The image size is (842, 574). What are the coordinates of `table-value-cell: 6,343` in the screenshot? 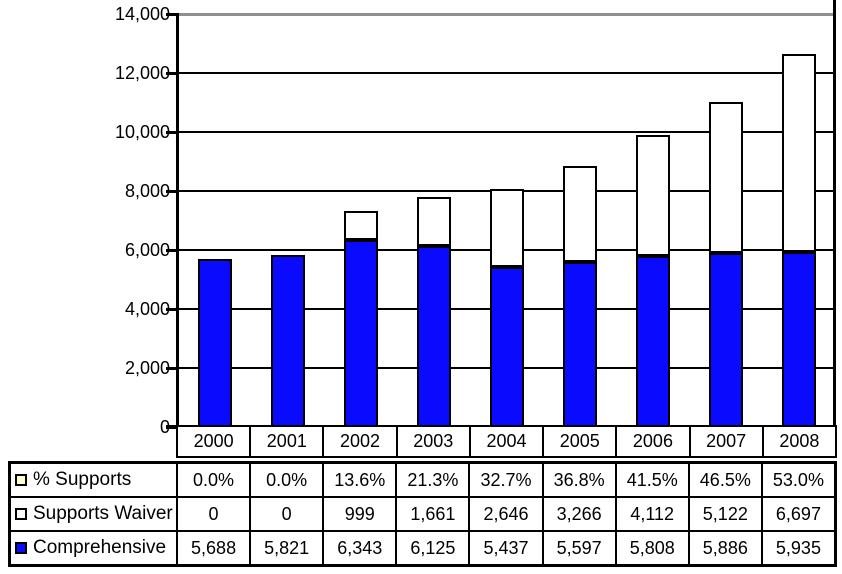 It's located at (360, 548).